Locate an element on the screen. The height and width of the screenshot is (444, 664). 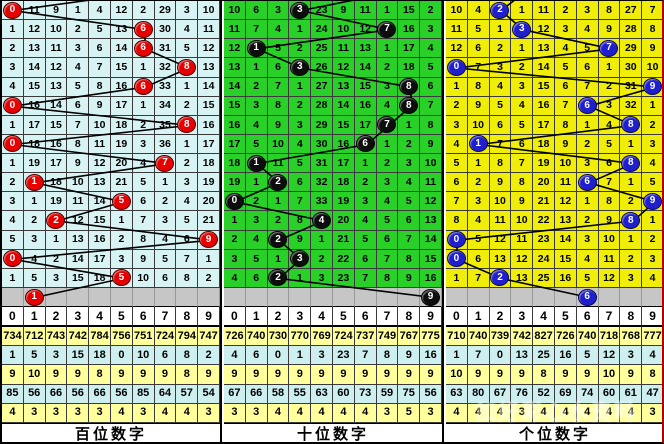
drawn-number-ball: 7 is located at coordinates (165, 163).